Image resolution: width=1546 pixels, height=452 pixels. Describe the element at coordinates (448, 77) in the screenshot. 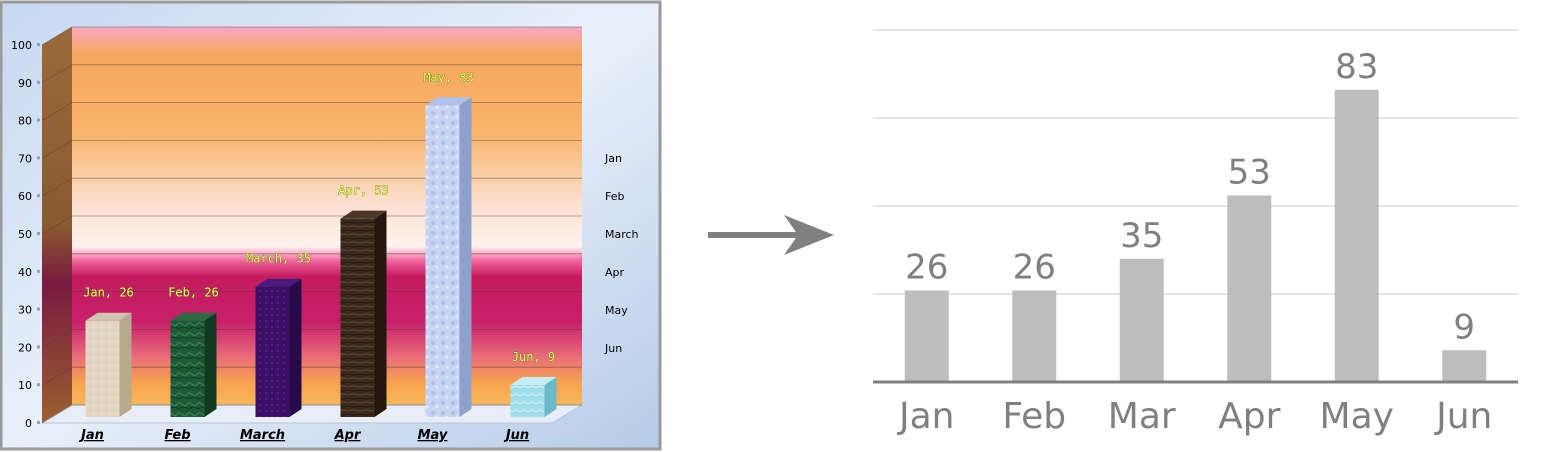

I see `data-annotation: May, 83` at that location.